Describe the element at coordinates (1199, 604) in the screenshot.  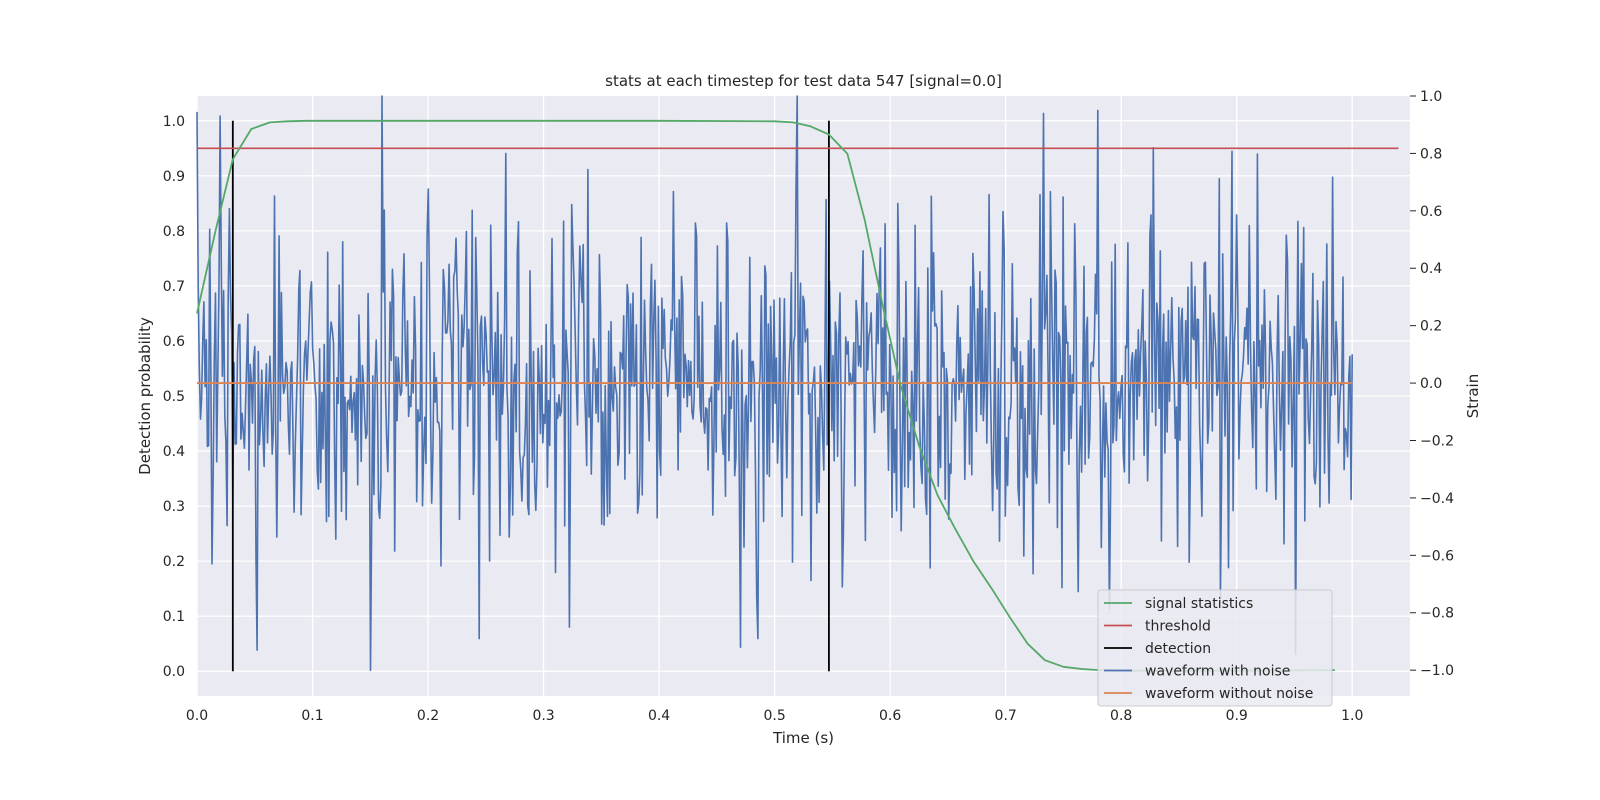
I see `legend-label: signal statistics` at that location.